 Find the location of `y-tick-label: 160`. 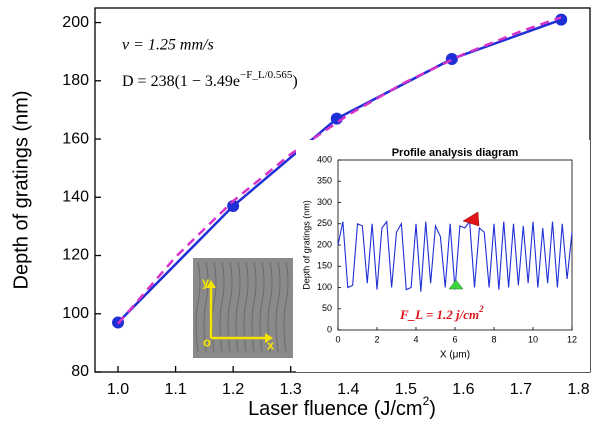

y-tick-label: 160 is located at coordinates (75, 138).